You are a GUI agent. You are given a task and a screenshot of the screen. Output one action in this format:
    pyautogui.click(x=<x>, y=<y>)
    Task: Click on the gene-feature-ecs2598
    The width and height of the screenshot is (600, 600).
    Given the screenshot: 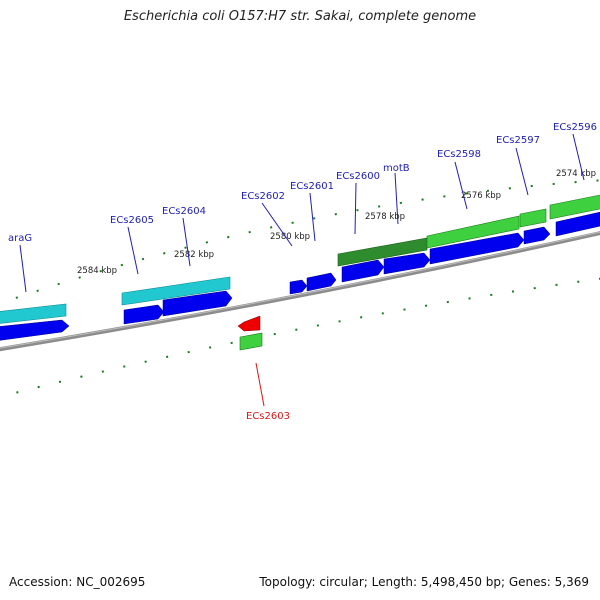 What is the action you would take?
    pyautogui.click(x=473, y=232)
    